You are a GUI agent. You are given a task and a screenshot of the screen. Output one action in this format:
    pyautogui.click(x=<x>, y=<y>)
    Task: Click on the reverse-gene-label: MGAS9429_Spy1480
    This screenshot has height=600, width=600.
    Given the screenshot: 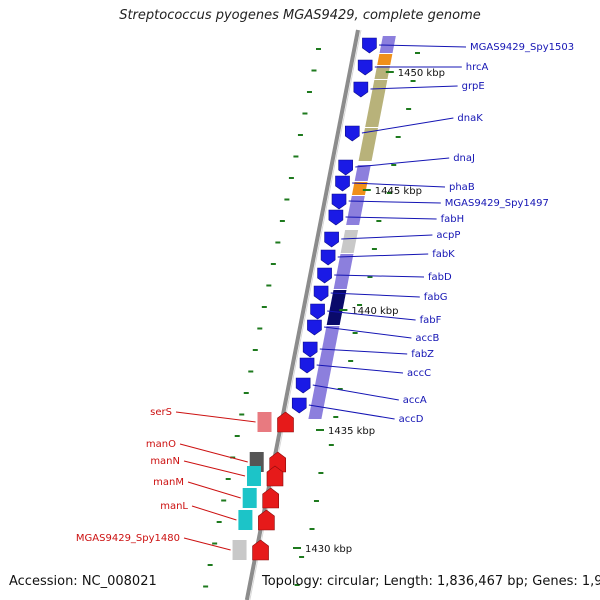 What is the action you would take?
    pyautogui.click(x=128, y=538)
    